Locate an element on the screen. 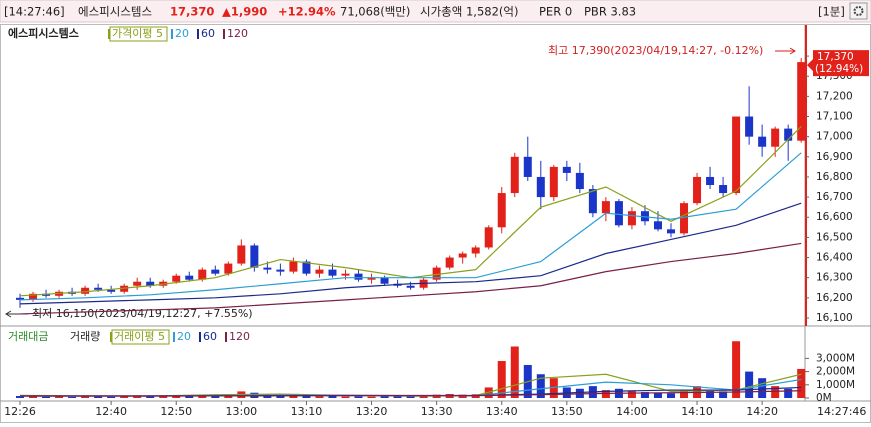 The height and width of the screenshot is (427, 871). header-trade-value: 71,068(백만) is located at coordinates (375, 12).